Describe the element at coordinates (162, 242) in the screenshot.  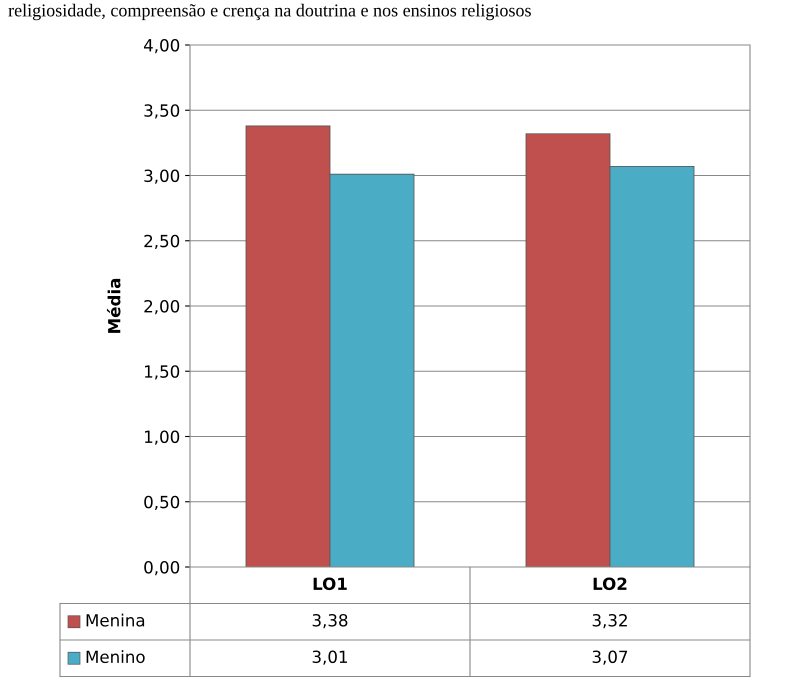
I see `y-tick-label: 2,50` at that location.